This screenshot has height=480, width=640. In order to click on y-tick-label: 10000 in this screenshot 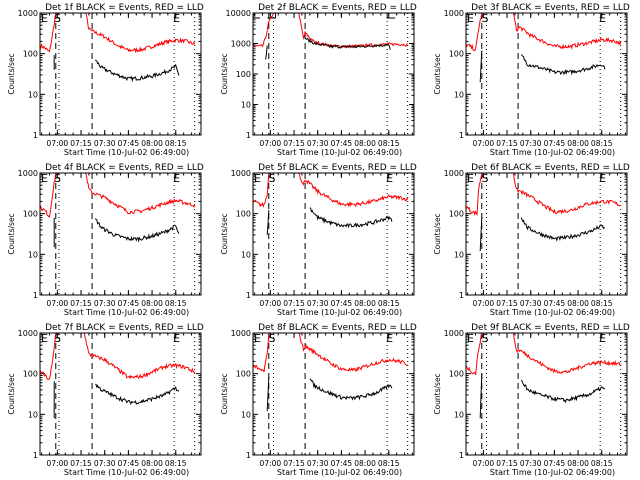, I will do `click(238, 13)`.